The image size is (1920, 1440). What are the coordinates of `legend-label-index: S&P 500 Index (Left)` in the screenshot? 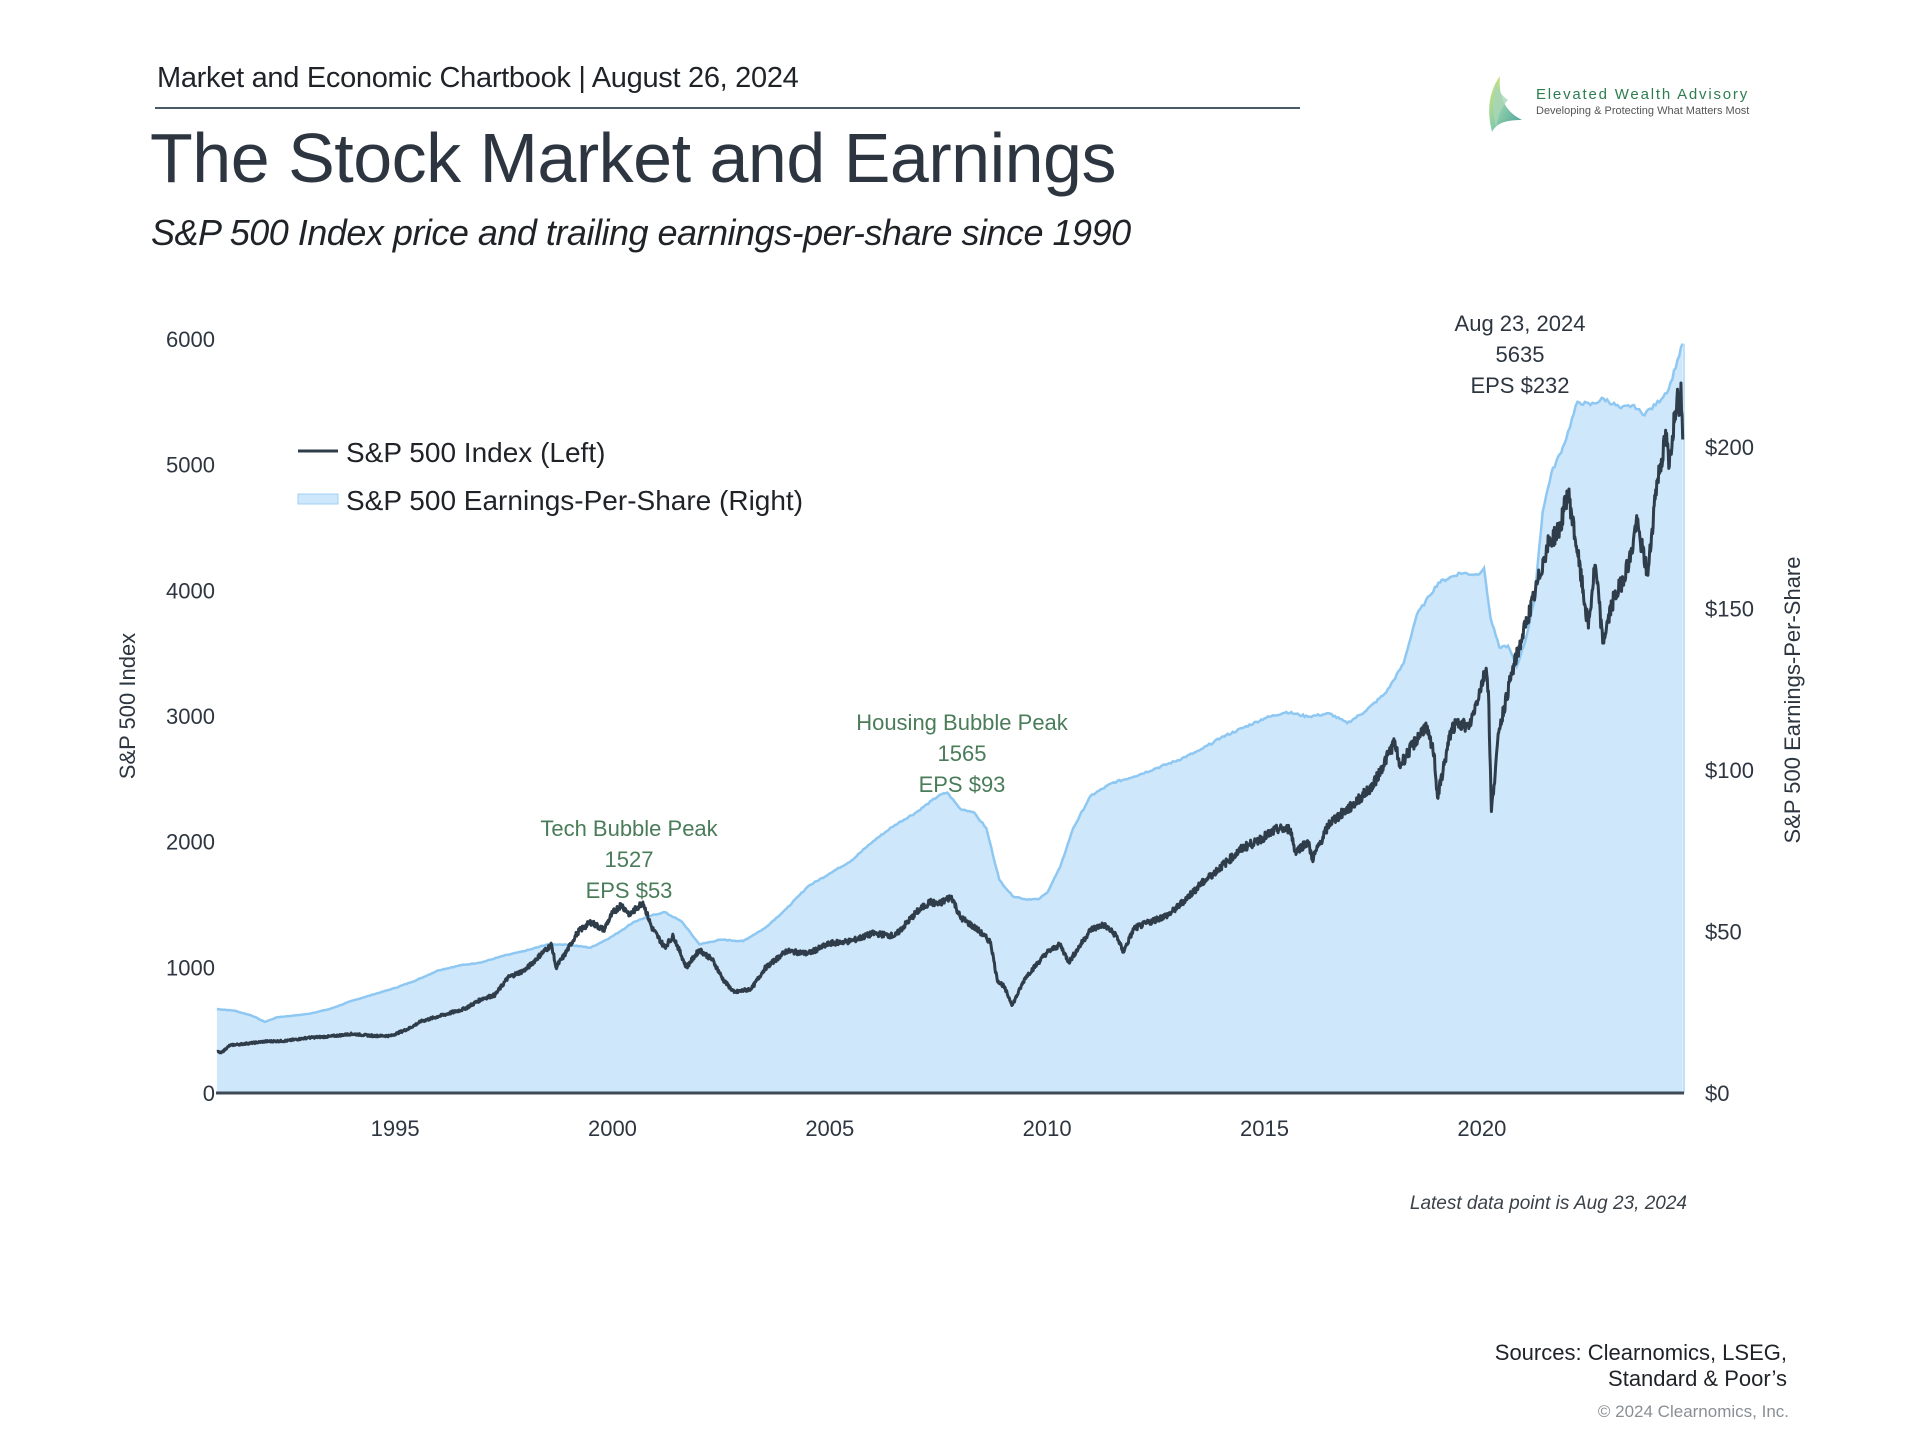 It's located at (475, 452).